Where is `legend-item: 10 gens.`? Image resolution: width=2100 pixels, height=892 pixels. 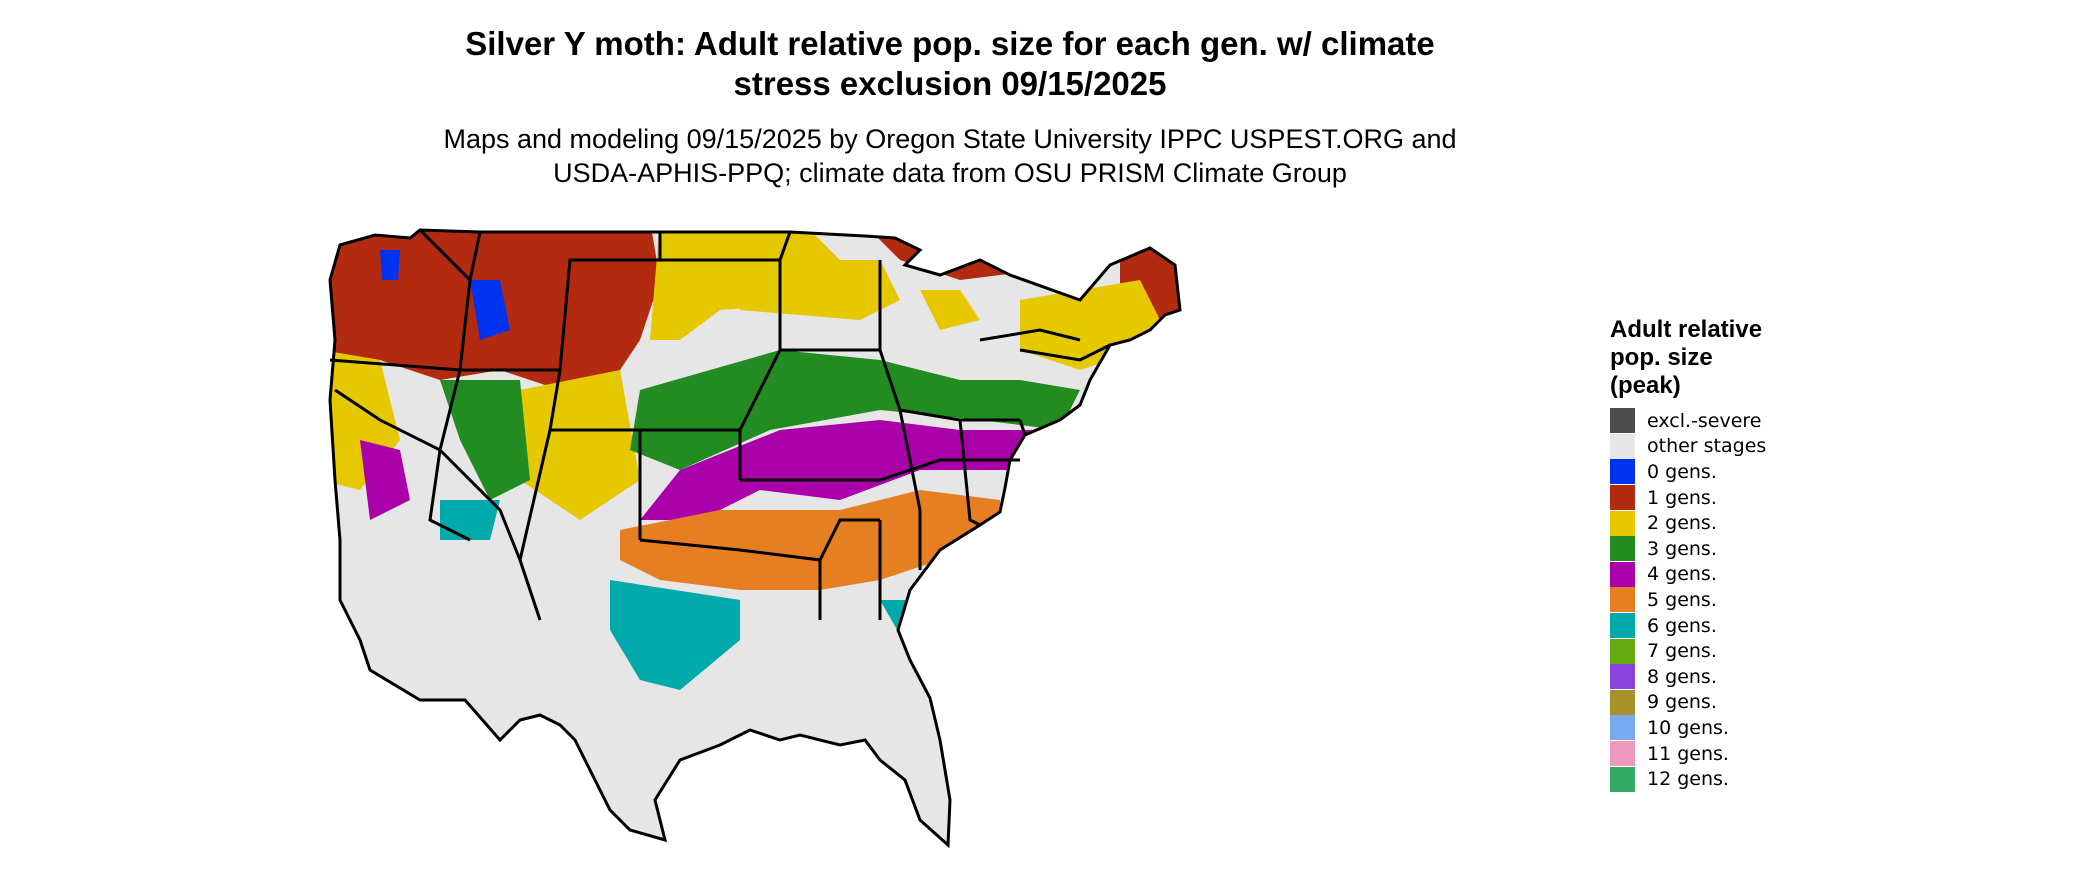
legend-item: 10 gens. is located at coordinates (1720, 728).